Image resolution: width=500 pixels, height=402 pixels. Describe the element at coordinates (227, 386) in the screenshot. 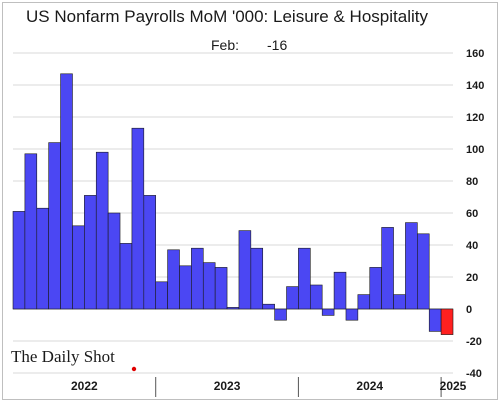

I see `x-year-label: 2023` at that location.